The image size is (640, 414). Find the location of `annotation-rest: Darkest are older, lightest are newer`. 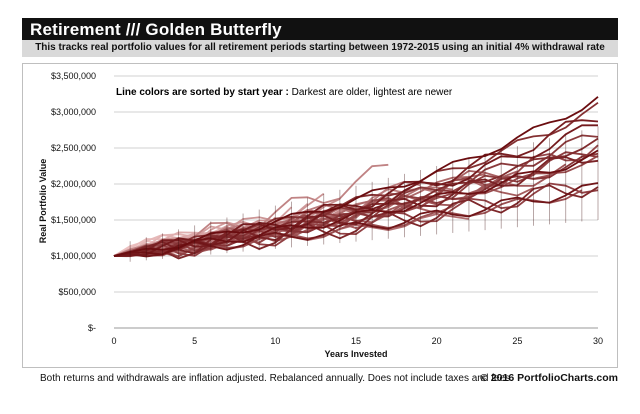

annotation-rest: Darkest are older, lightest are newer is located at coordinates (371, 92).